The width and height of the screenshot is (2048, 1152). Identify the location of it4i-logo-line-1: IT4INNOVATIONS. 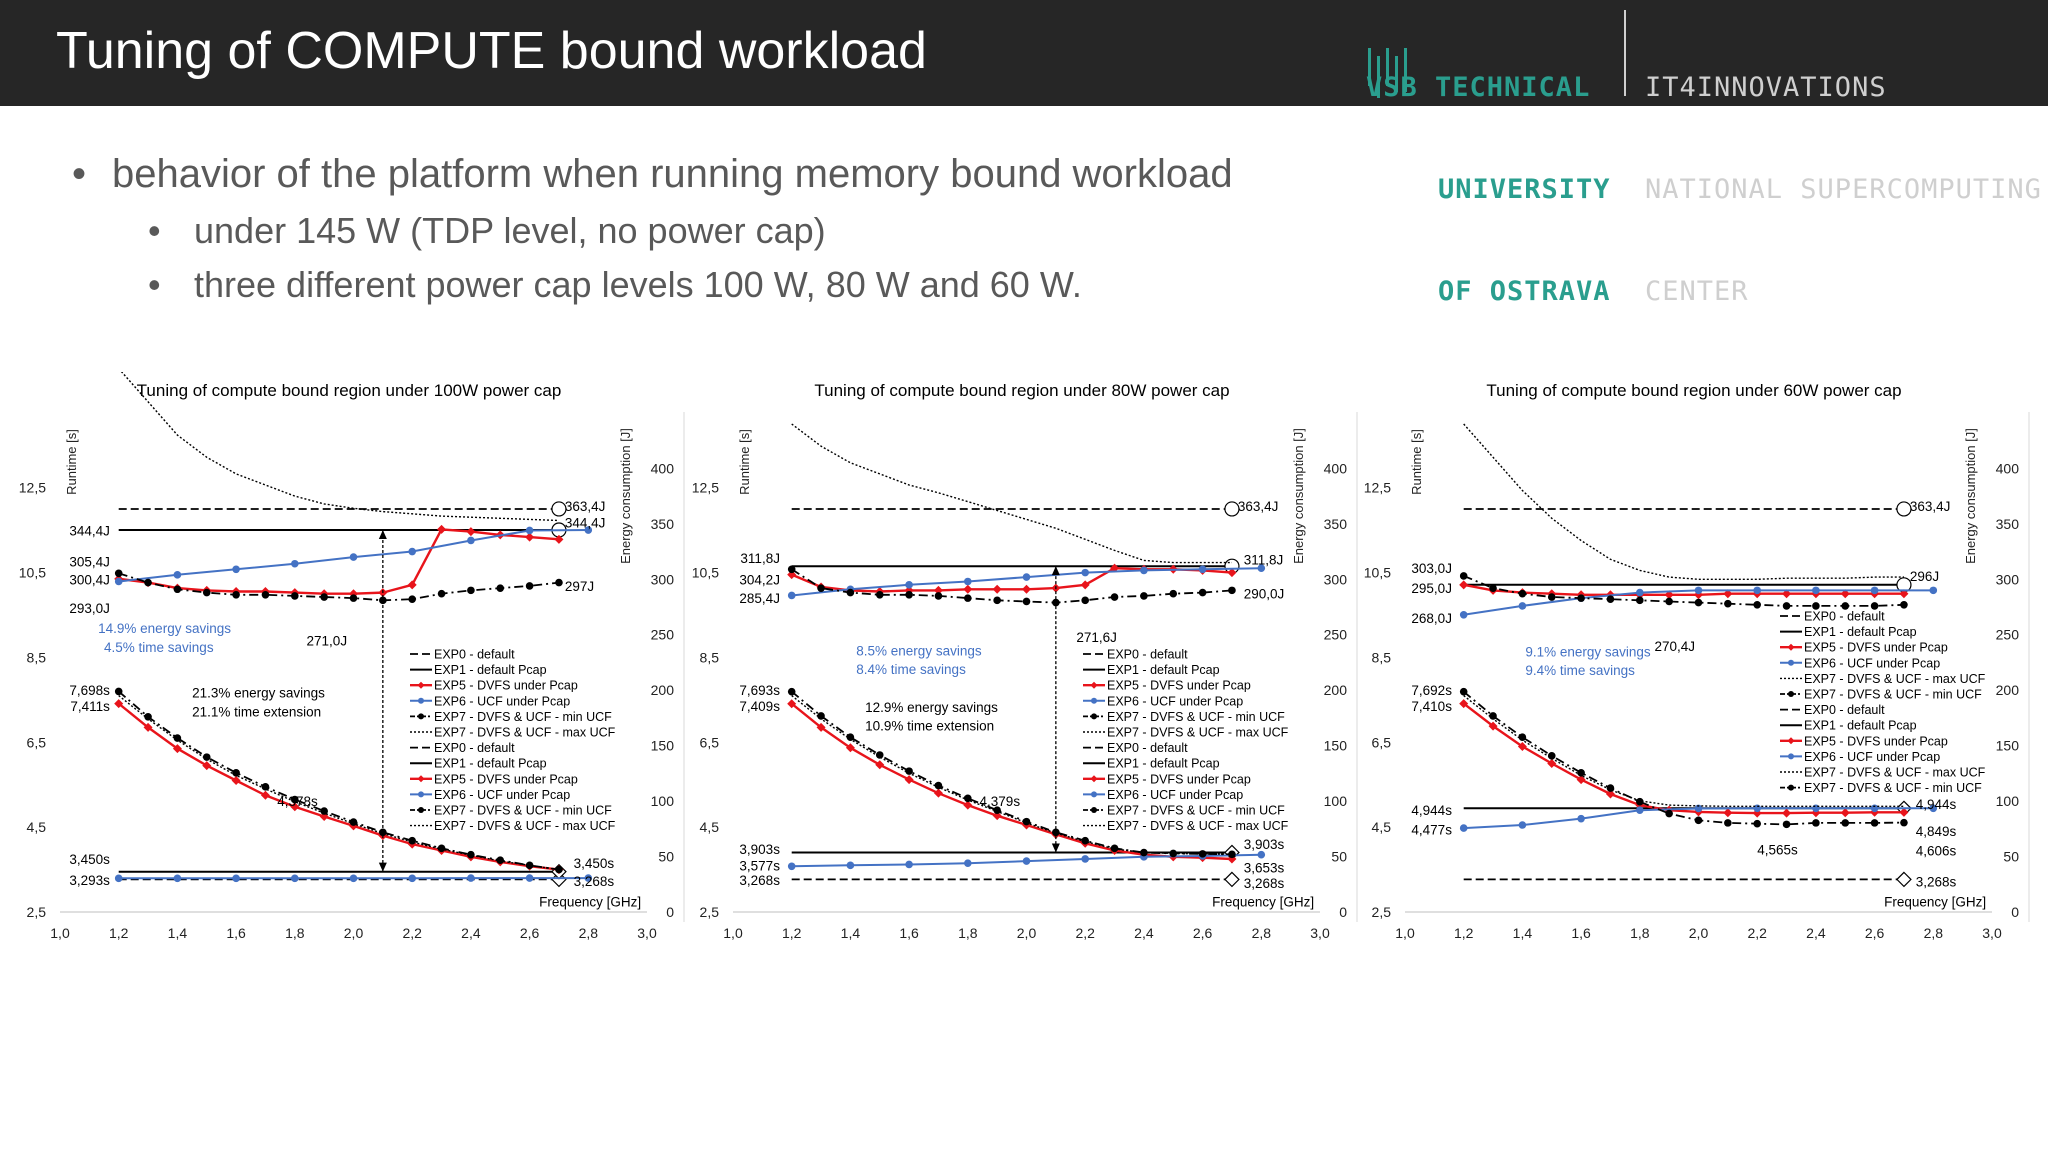
(1766, 87).